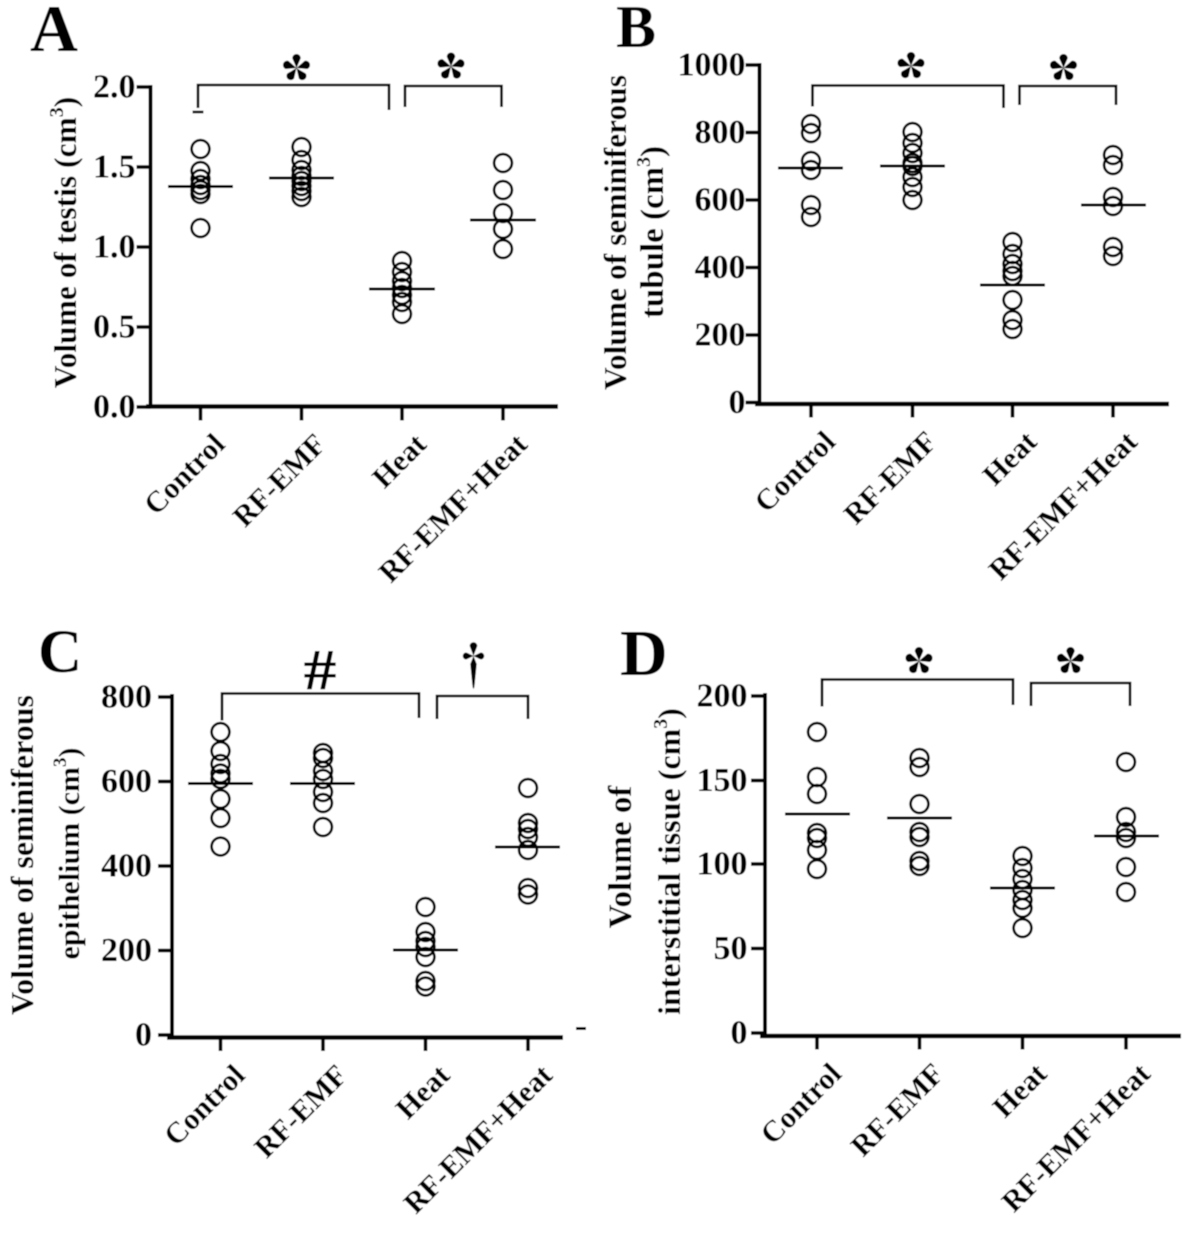  What do you see at coordinates (114, 327) in the screenshot?
I see `svg-text: 0.5` at bounding box center [114, 327].